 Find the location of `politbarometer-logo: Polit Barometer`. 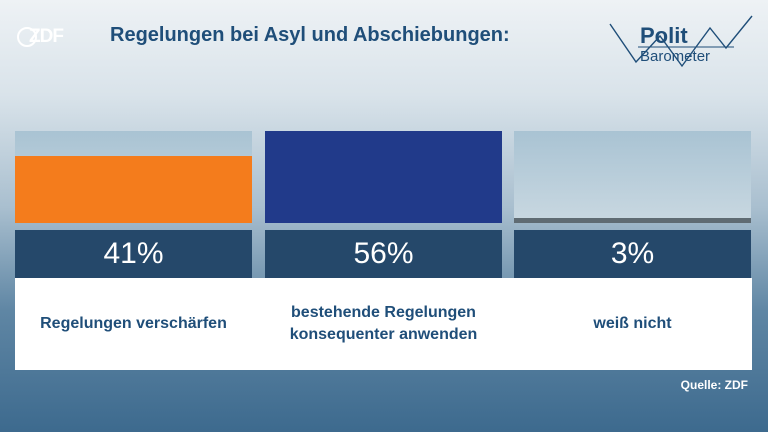

politbarometer-logo: Polit Barometer is located at coordinates (678, 46).